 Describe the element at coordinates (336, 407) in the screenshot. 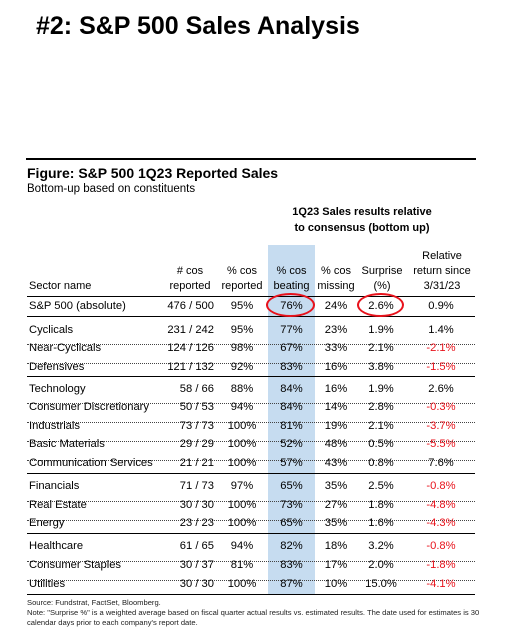

I see `pct-missing-cell: 14%` at that location.